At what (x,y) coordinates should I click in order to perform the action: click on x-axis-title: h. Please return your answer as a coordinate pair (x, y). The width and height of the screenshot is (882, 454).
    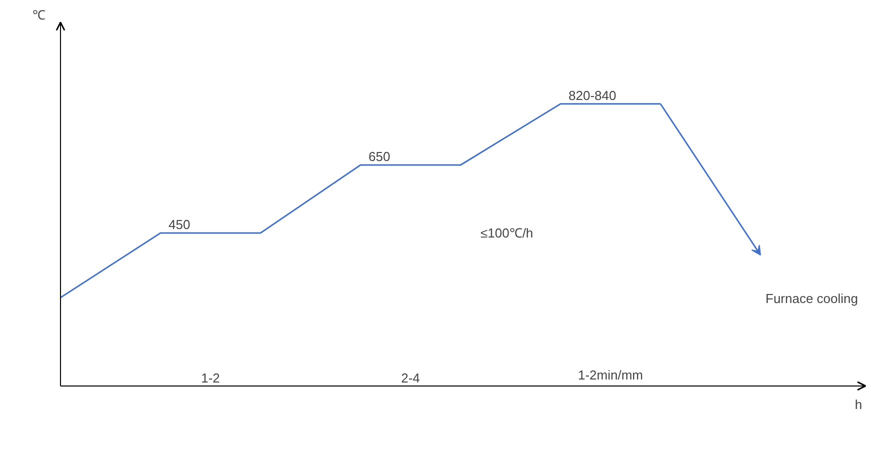
    Looking at the image, I should click on (858, 404).